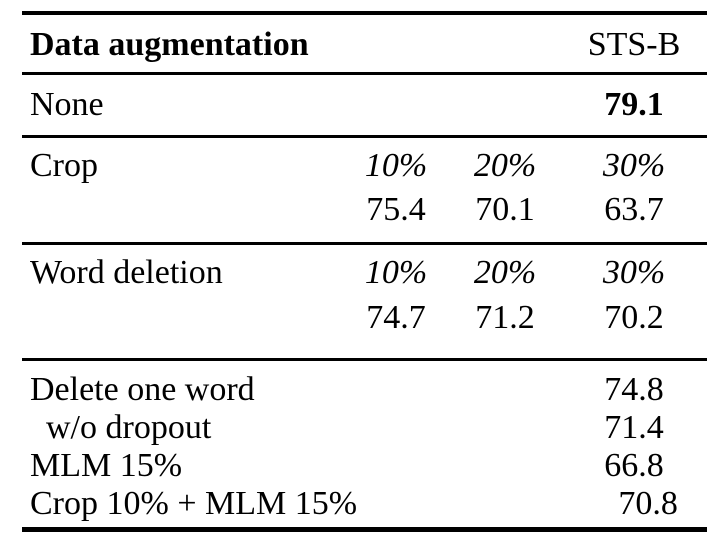 This screenshot has height=551, width=724. What do you see at coordinates (396, 317) in the screenshot?
I see `word-deletion-value-10: 74.7` at bounding box center [396, 317].